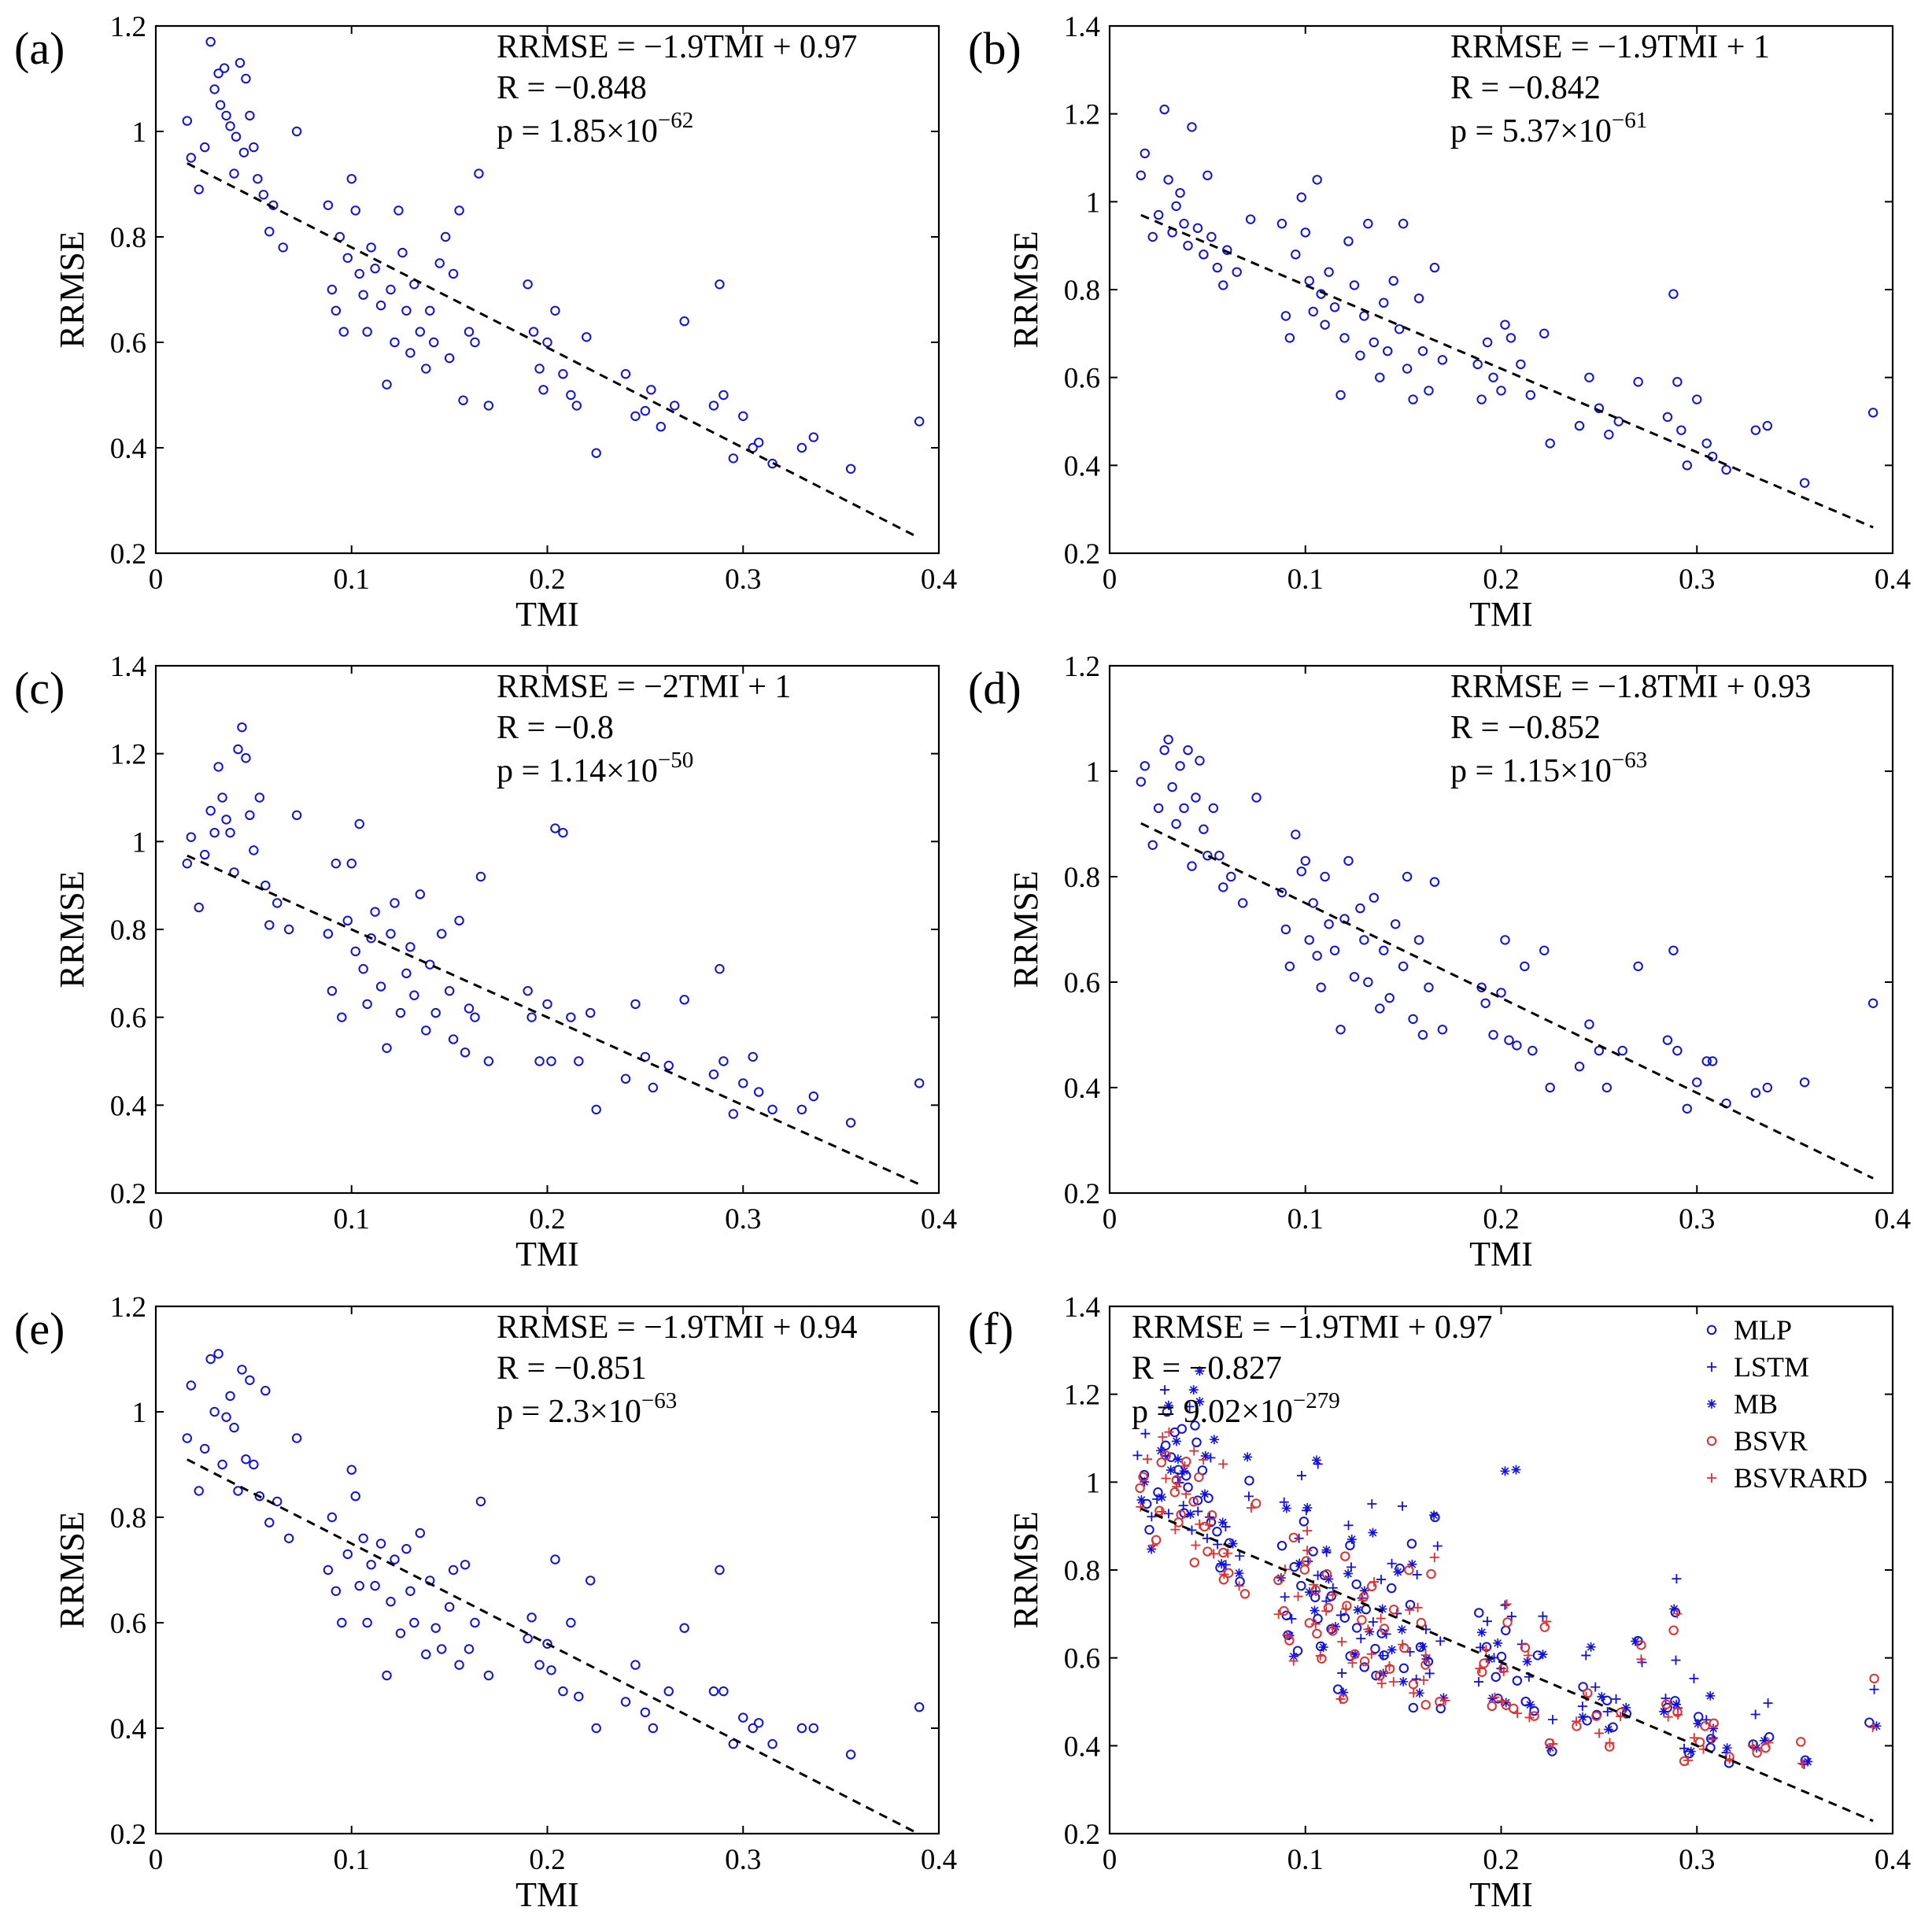 Image resolution: width=1921 pixels, height=1932 pixels. I want to click on p-value-exponent: −61, so click(1629, 120).